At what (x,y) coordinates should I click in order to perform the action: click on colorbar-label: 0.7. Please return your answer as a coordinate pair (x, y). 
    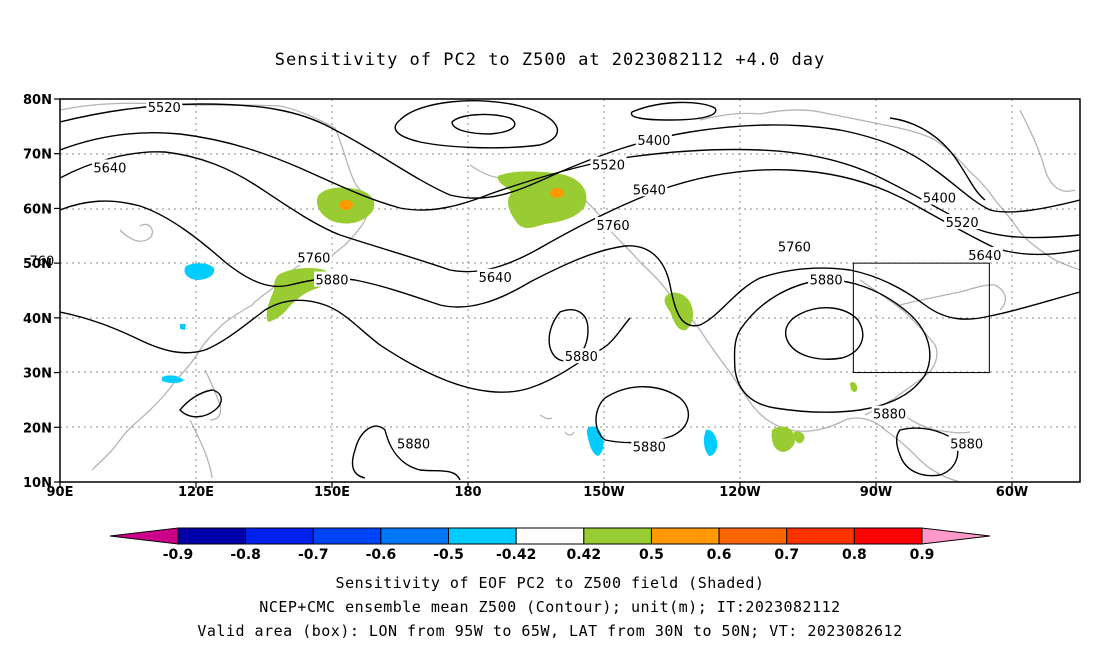
    Looking at the image, I should click on (786, 555).